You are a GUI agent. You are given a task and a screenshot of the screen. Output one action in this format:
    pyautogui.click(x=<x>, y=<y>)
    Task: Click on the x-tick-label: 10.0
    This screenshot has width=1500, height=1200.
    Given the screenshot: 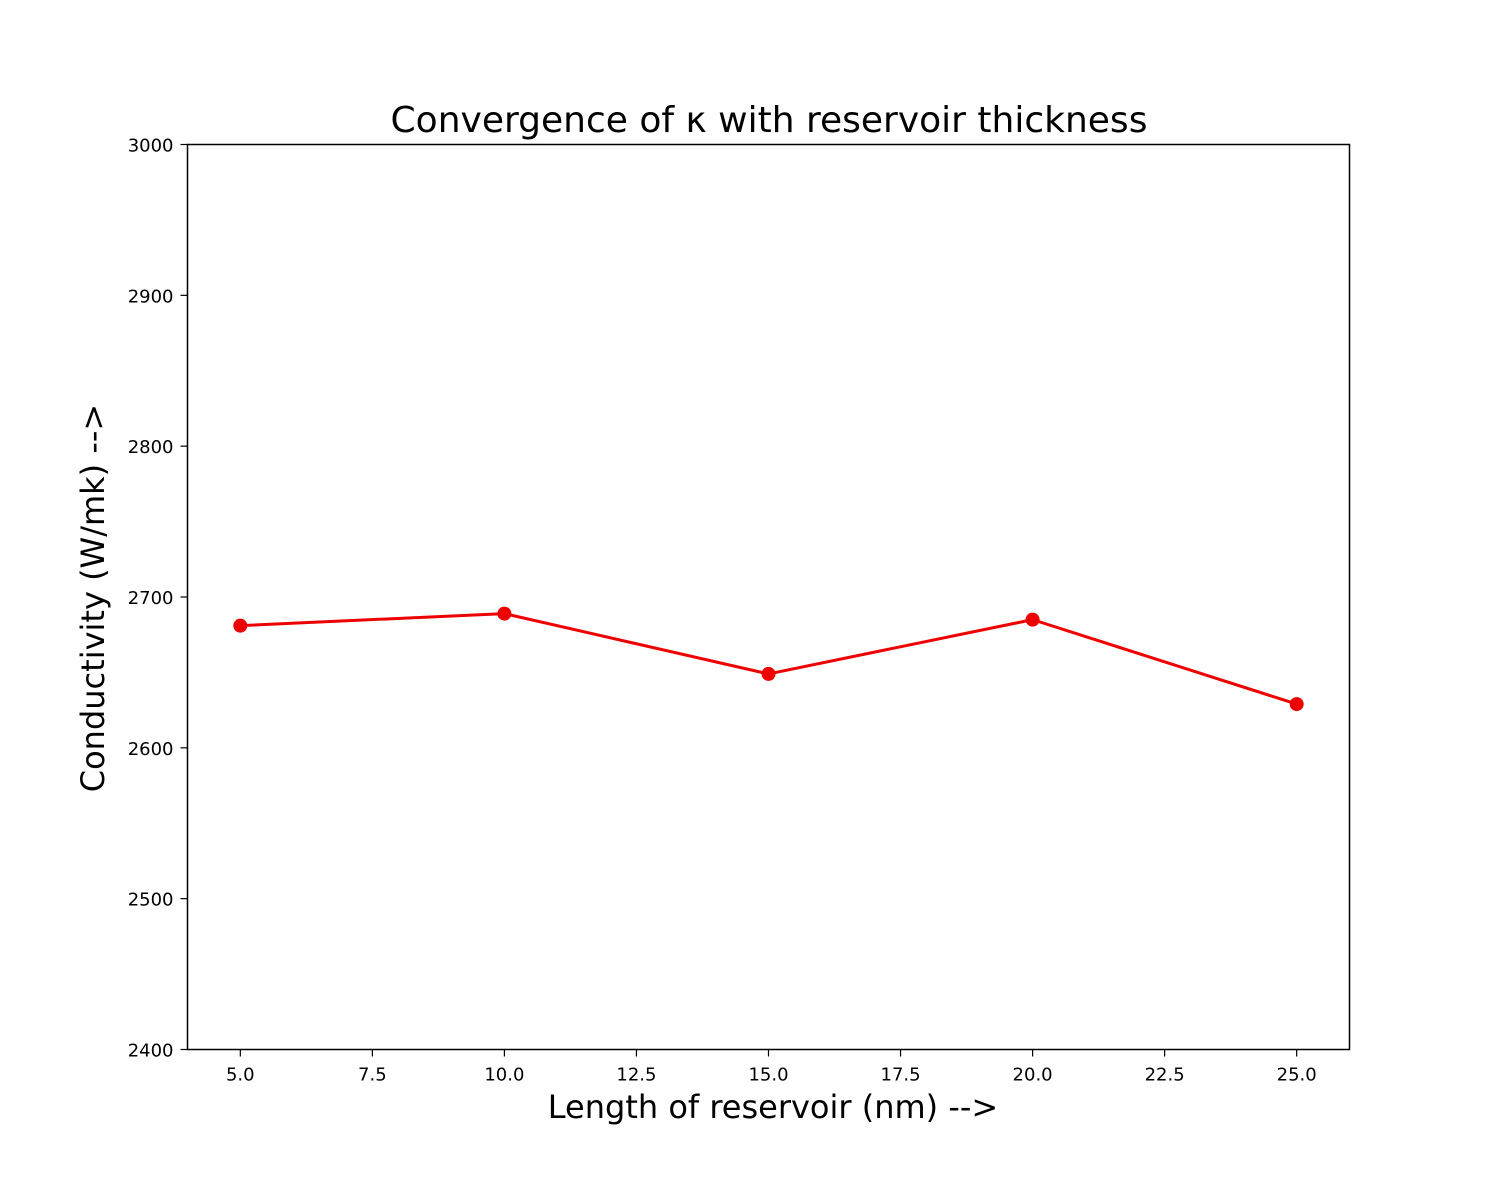 What is the action you would take?
    pyautogui.click(x=504, y=1075)
    